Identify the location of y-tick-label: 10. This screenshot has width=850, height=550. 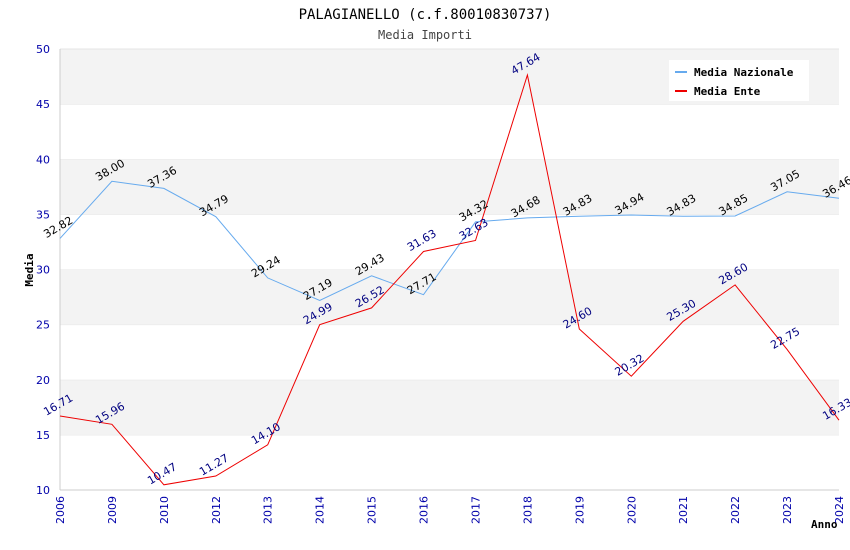
(43, 490).